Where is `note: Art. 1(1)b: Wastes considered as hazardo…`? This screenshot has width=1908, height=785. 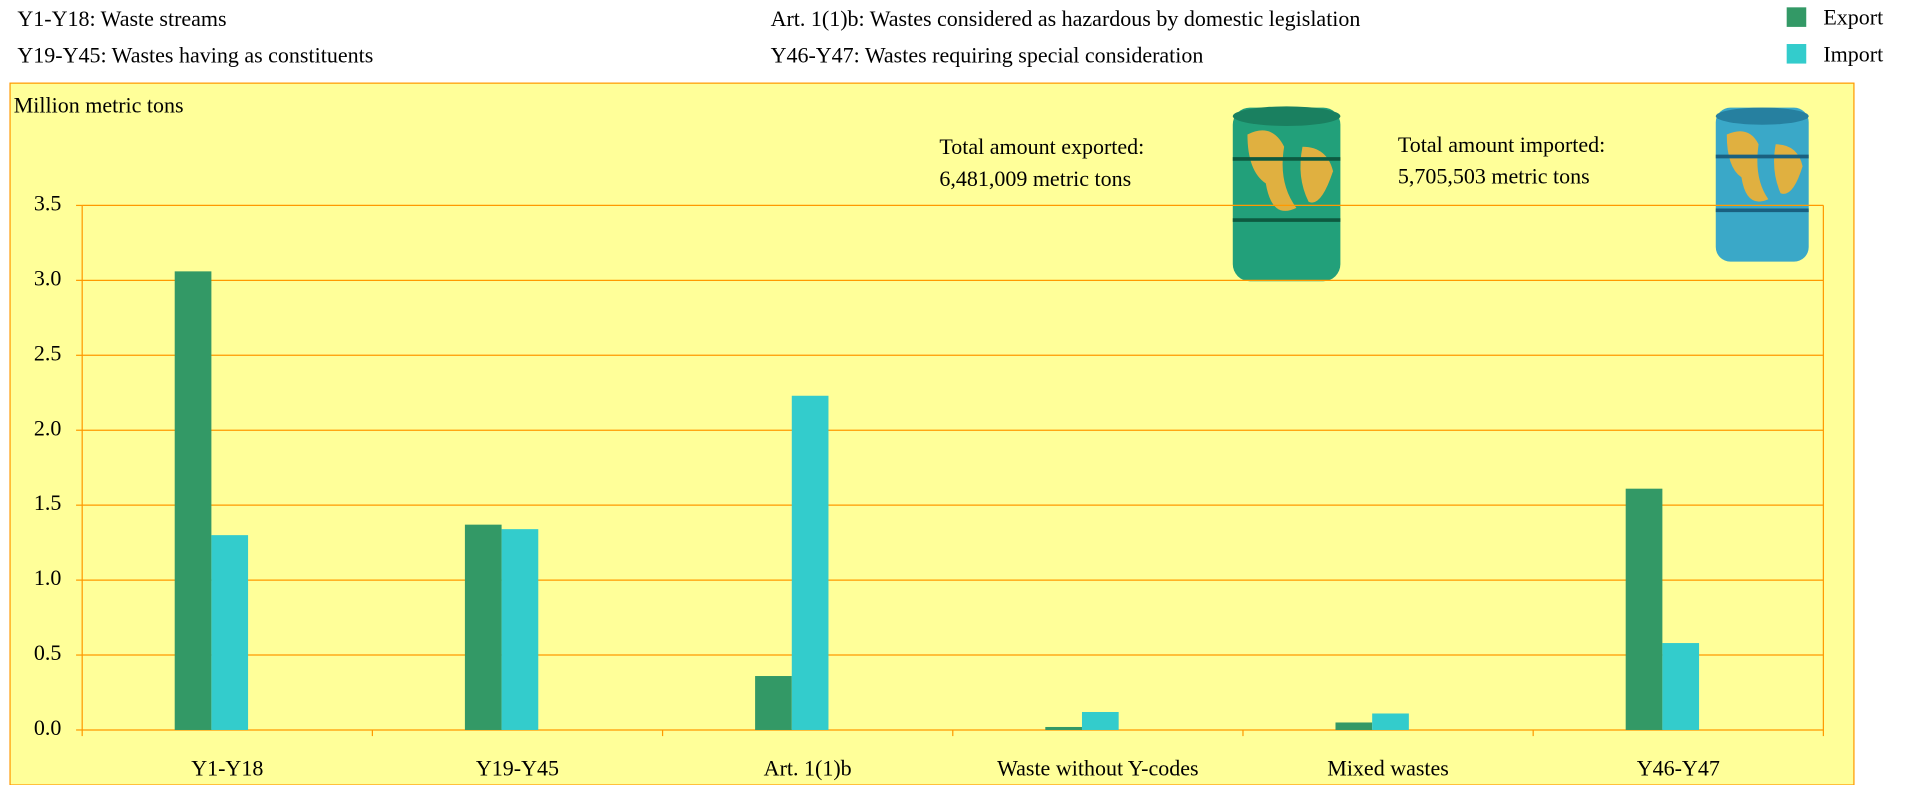 note: Art. 1(1)b: Wastes considered as hazardo… is located at coordinates (1066, 18).